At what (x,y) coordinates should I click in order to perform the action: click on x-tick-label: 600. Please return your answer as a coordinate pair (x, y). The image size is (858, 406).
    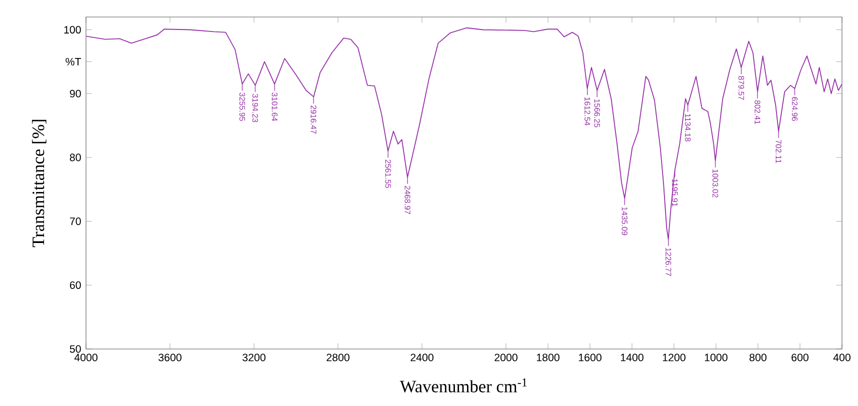
    Looking at the image, I should click on (800, 358).